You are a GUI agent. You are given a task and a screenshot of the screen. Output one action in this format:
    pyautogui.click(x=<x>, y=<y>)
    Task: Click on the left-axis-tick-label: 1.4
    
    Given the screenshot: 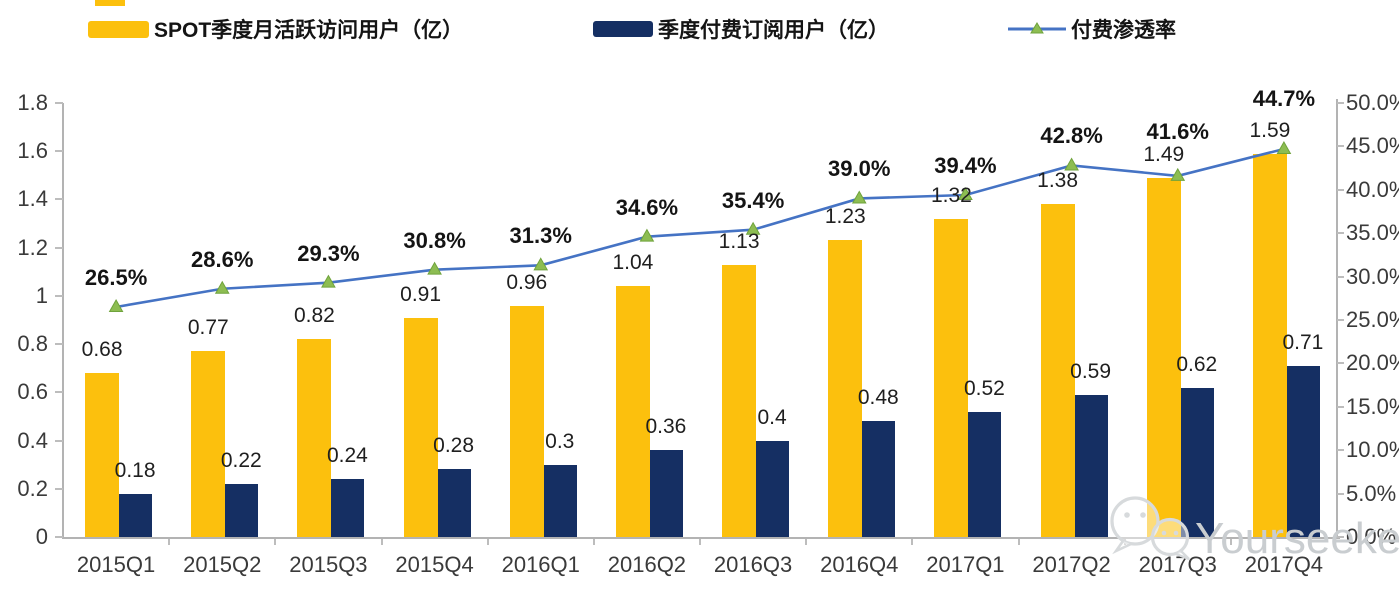 What is the action you would take?
    pyautogui.click(x=32, y=199)
    